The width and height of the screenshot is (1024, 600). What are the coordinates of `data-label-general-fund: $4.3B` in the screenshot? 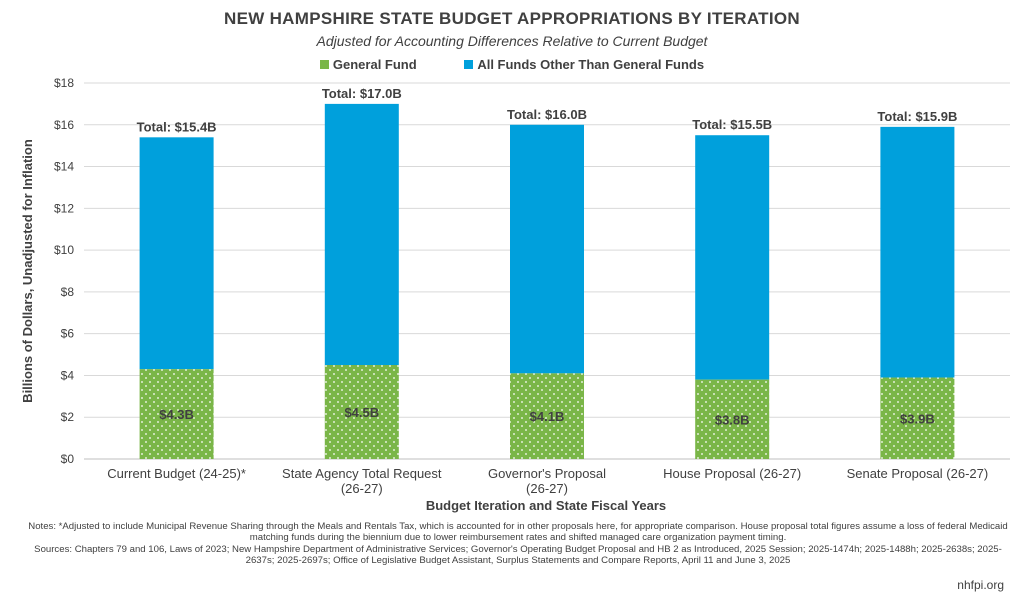 It's located at (176, 414).